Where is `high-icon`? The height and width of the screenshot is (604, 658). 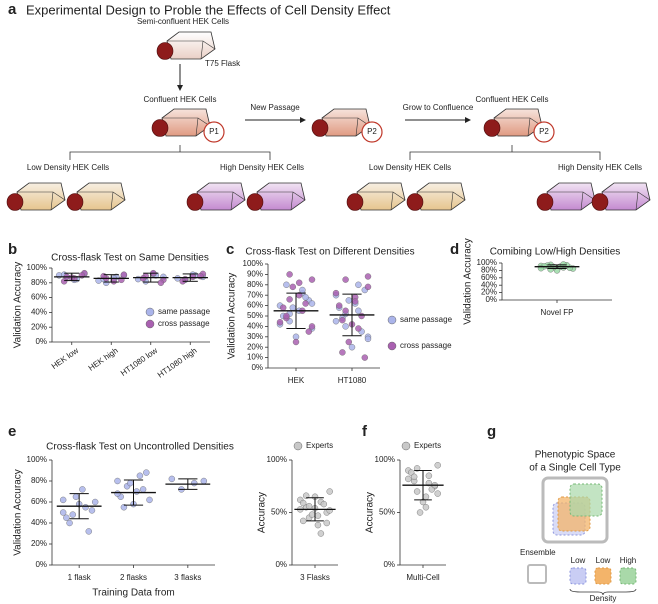 high-icon is located at coordinates (628, 576).